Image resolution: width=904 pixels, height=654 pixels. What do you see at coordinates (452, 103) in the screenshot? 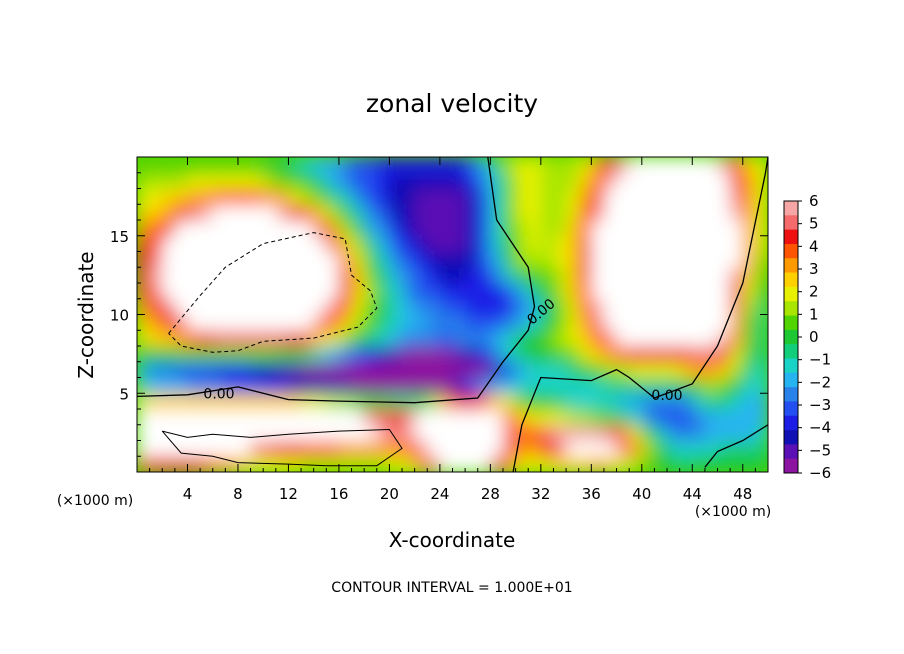
I see `chart-title: zonal velocity` at bounding box center [452, 103].